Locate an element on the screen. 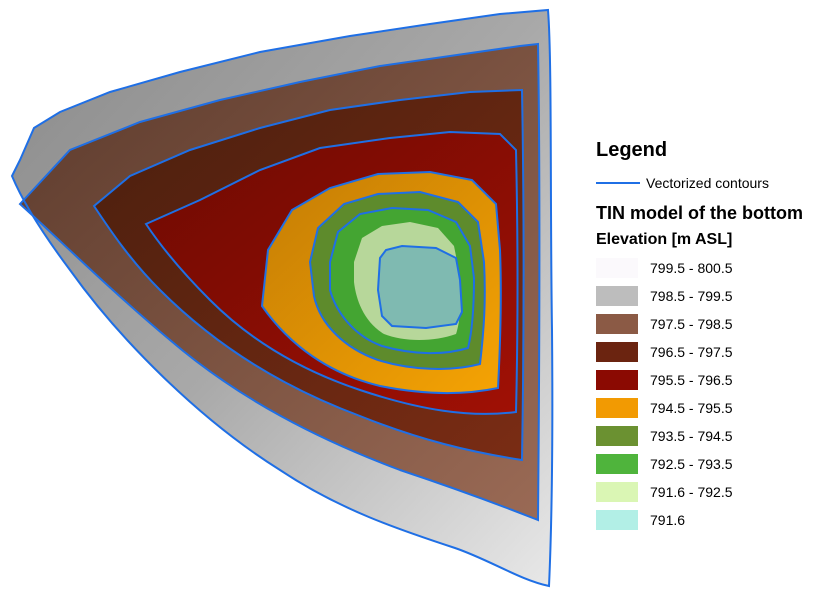 The width and height of the screenshot is (819, 593). class-label: 793.5 - 794.5 is located at coordinates (691, 436).